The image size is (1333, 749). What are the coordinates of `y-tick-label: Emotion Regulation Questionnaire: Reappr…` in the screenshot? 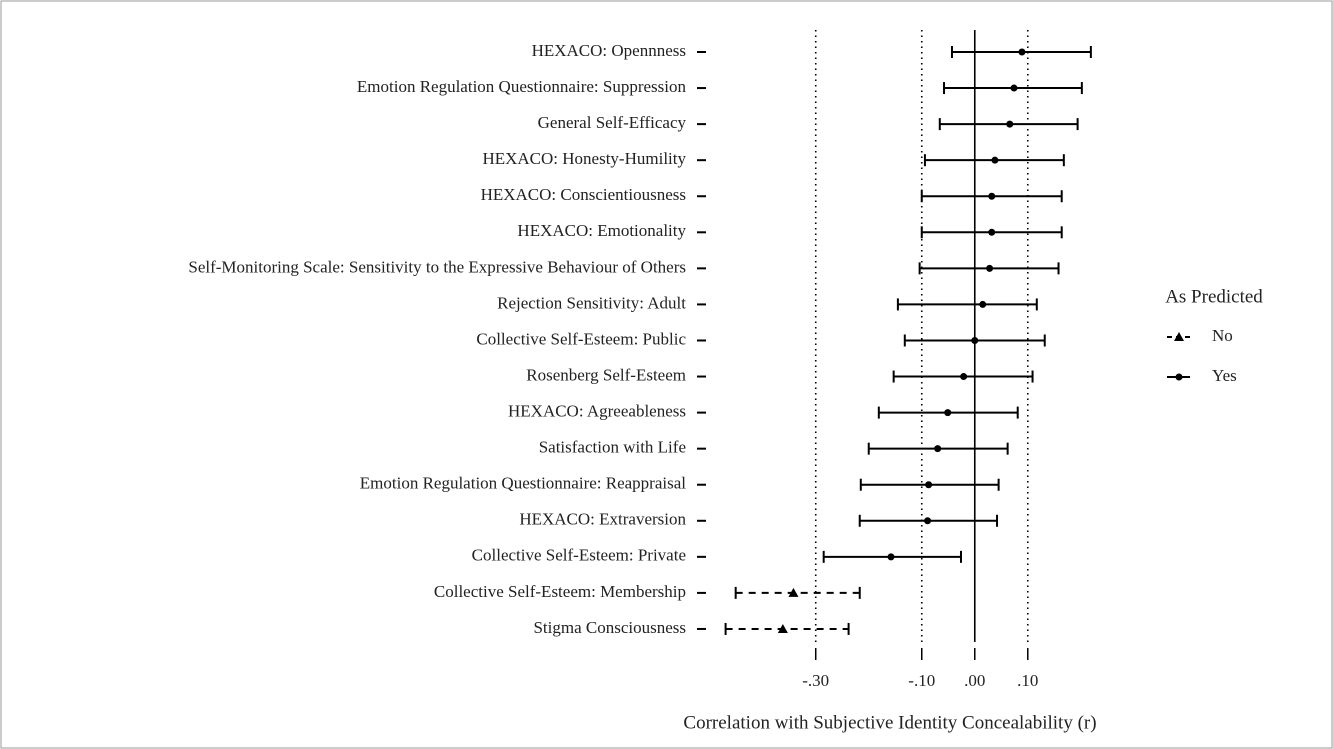 It's located at (523, 483).